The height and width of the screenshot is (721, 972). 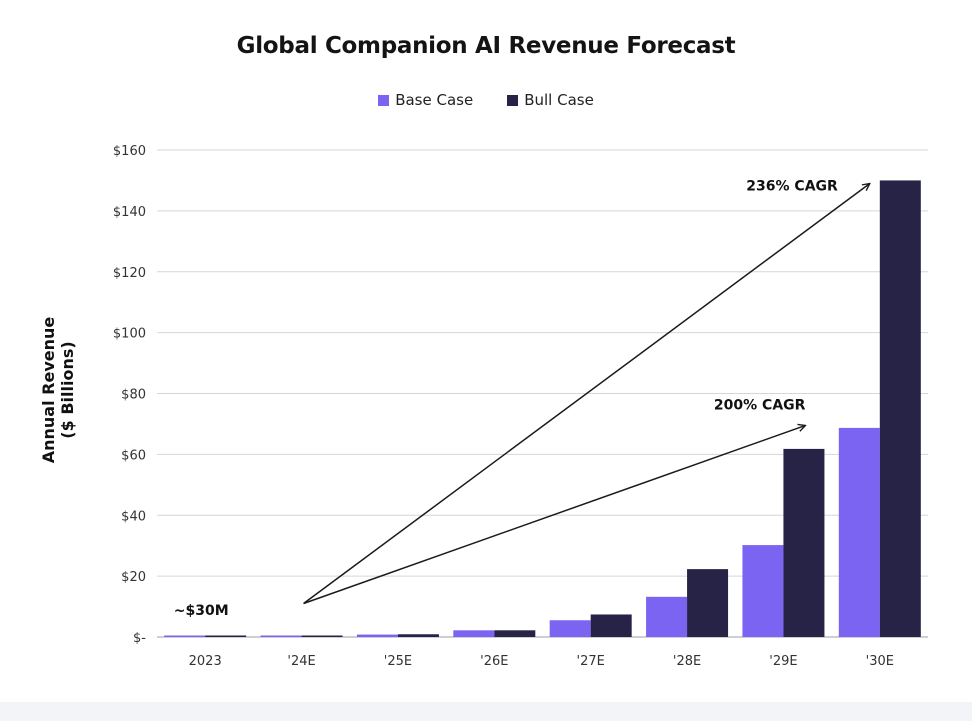 What do you see at coordinates (129, 273) in the screenshot?
I see `y-tick-label: $120` at bounding box center [129, 273].